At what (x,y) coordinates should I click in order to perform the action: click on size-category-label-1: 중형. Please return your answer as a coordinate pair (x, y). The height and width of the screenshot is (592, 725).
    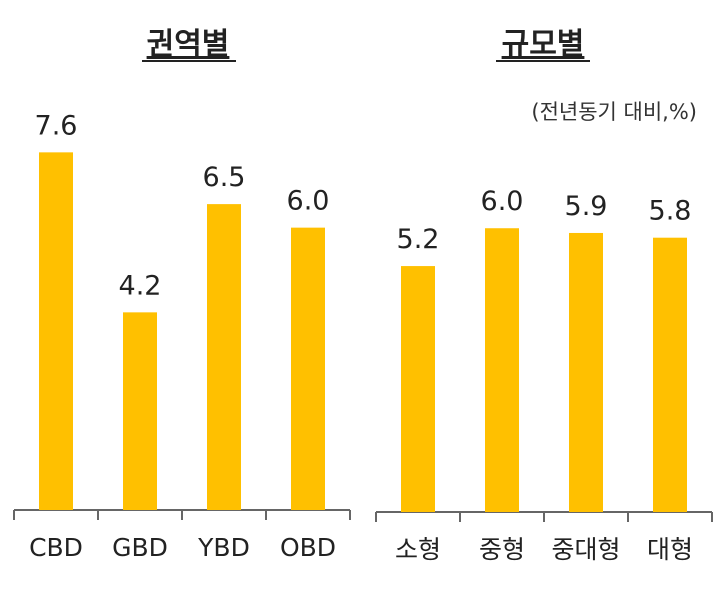
    Looking at the image, I should click on (502, 549).